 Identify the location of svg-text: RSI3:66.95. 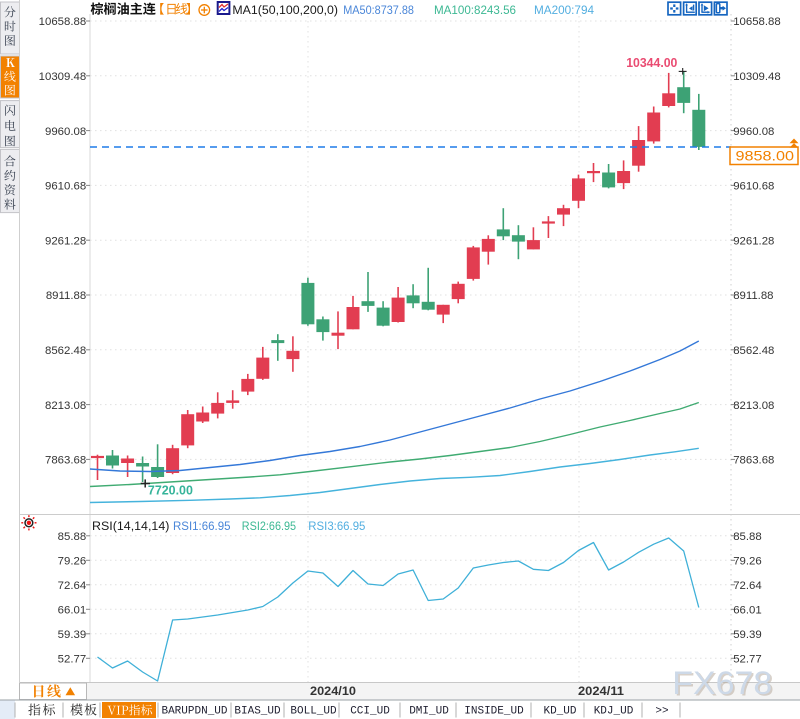
(336, 526).